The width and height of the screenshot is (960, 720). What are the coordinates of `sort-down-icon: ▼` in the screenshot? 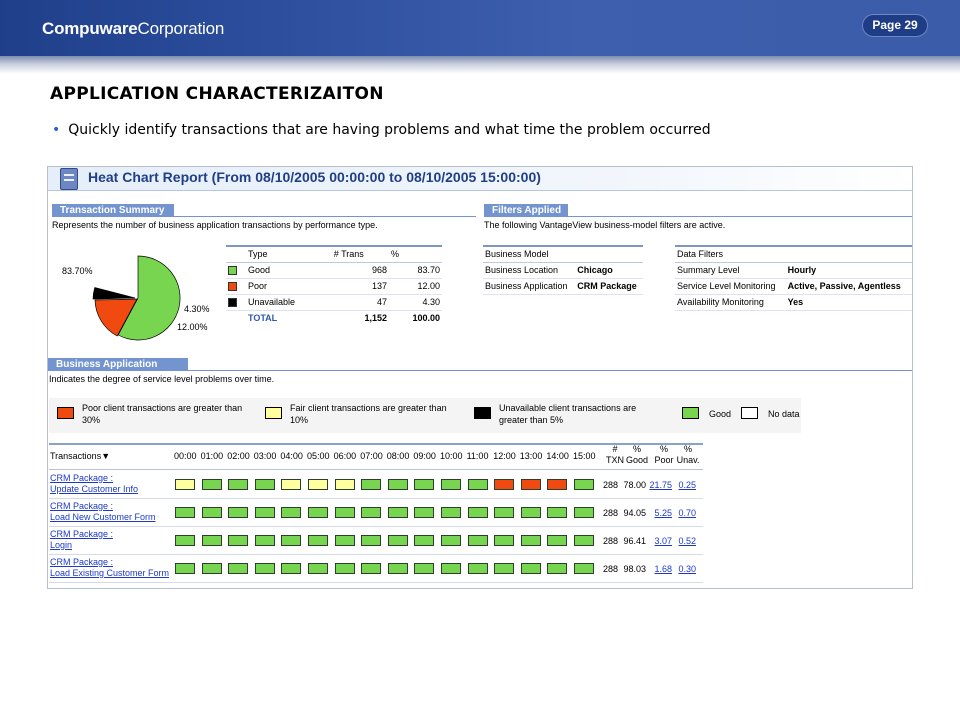 It's located at (106, 456).